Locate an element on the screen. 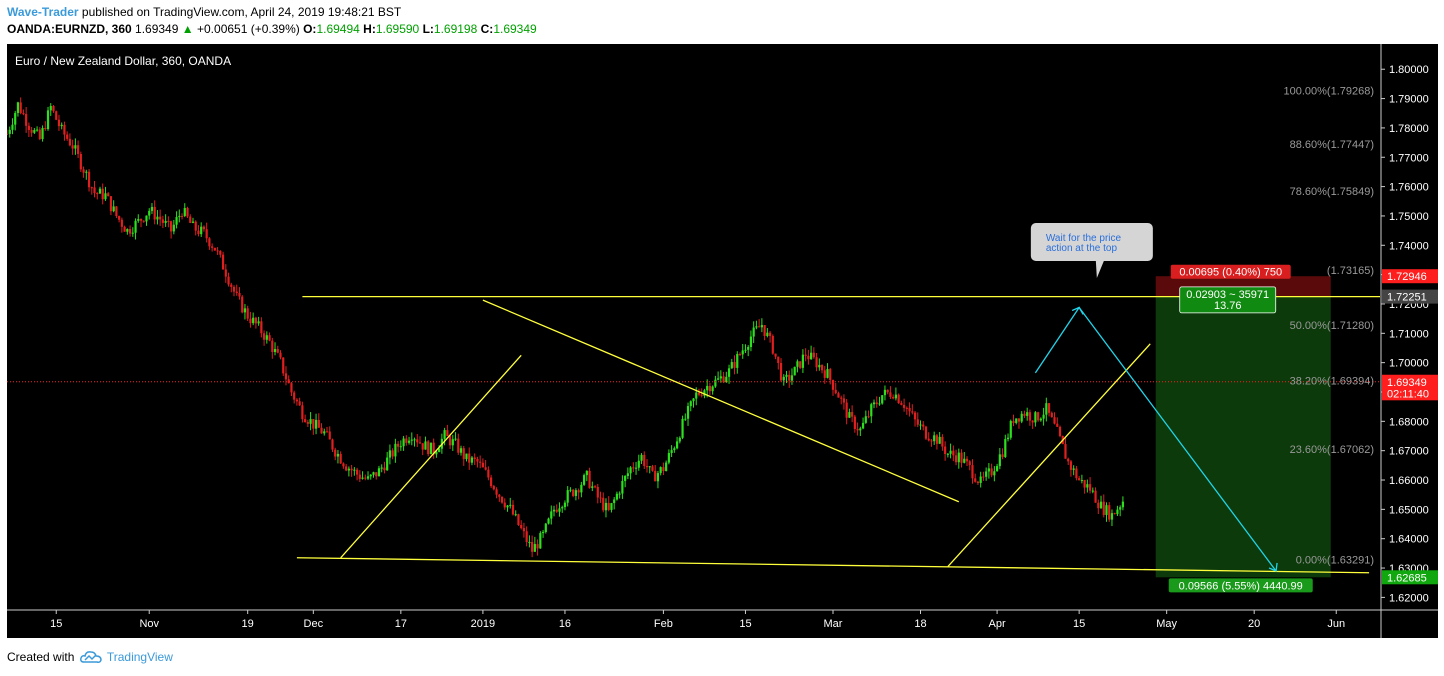  position-label: 0.09566 (5.55%) 4440.99 is located at coordinates (1241, 586).